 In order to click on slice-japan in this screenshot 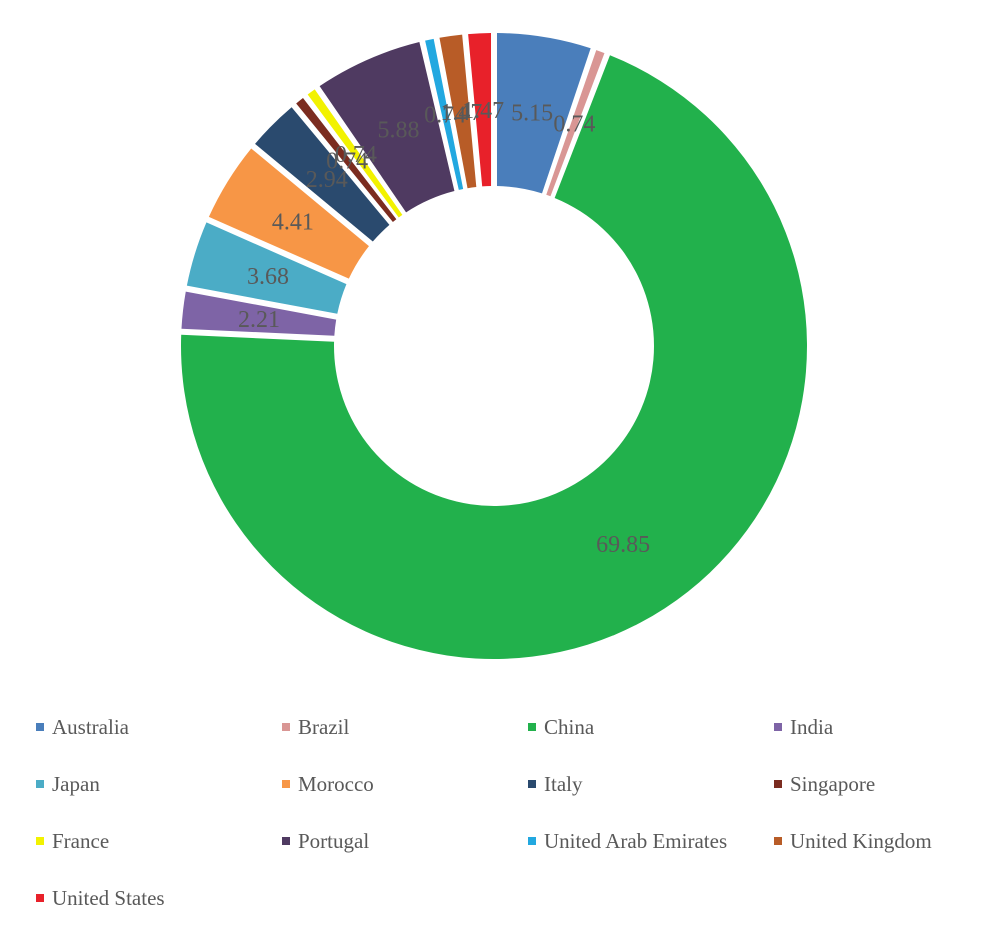, I will do `click(266, 268)`.